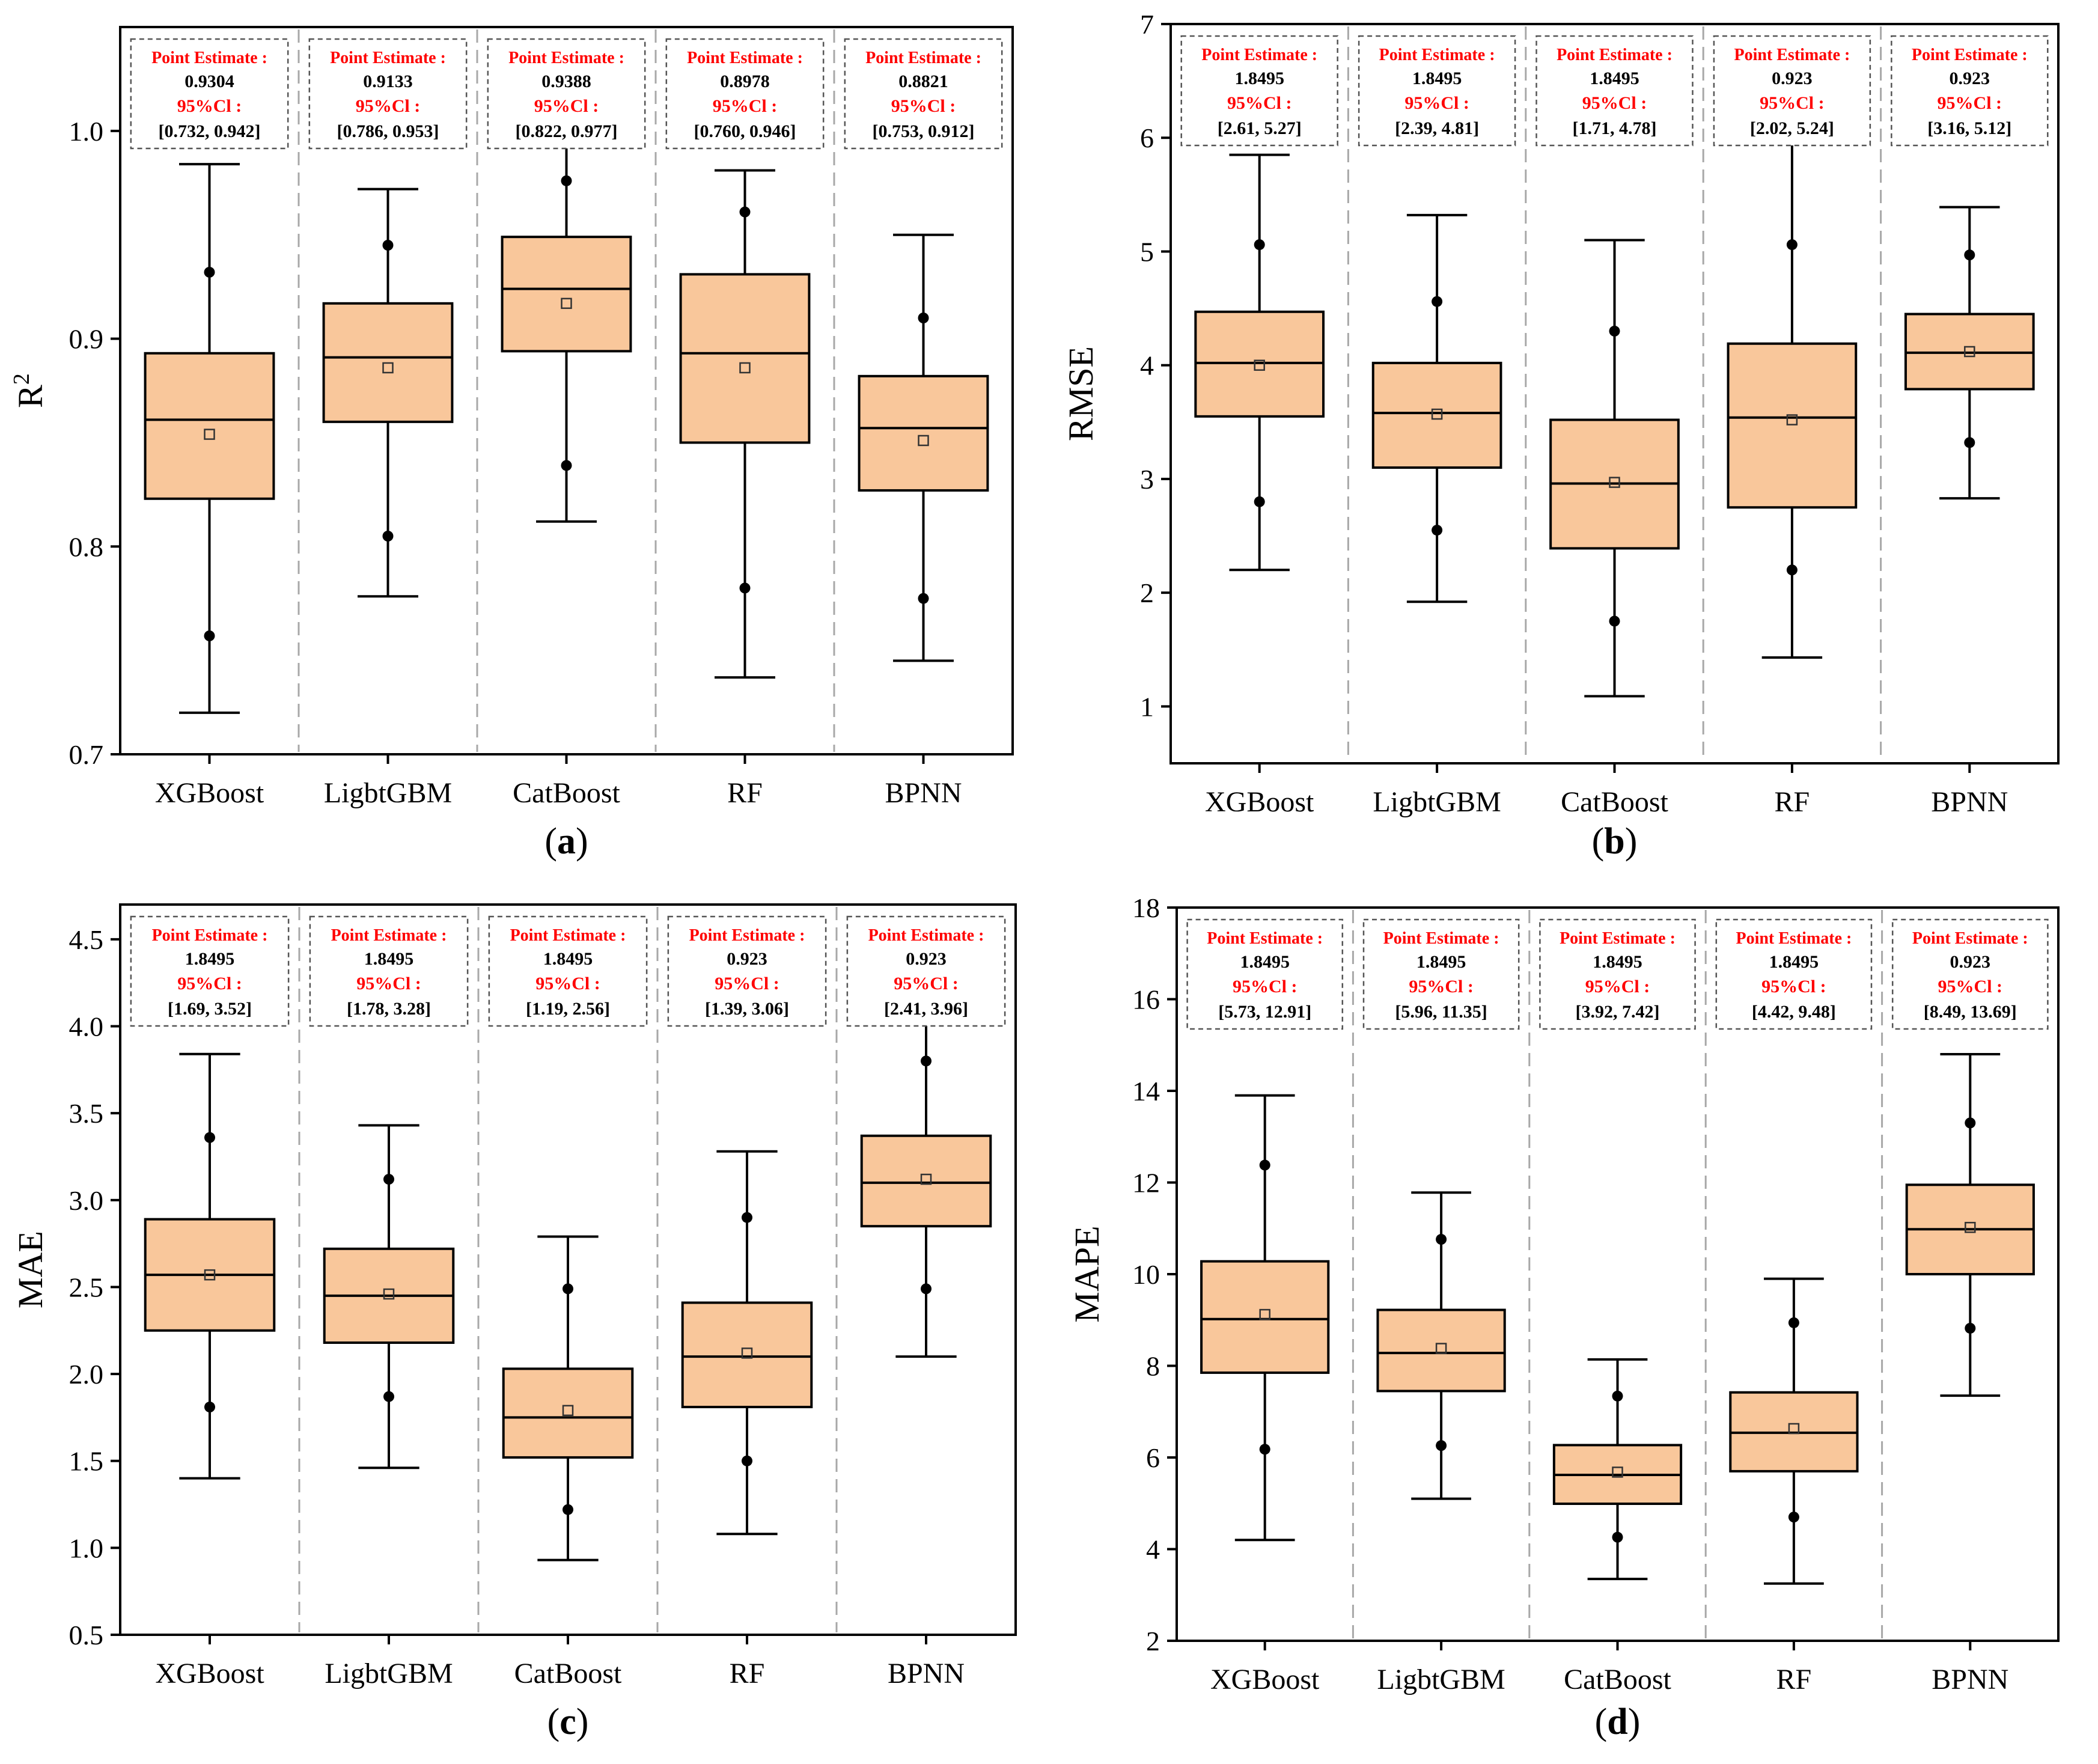 The width and height of the screenshot is (2098, 1764). I want to click on stats-annotation: Point Estimate : 0.923 95%Cl : [2.41, 3.96], so click(926, 971).